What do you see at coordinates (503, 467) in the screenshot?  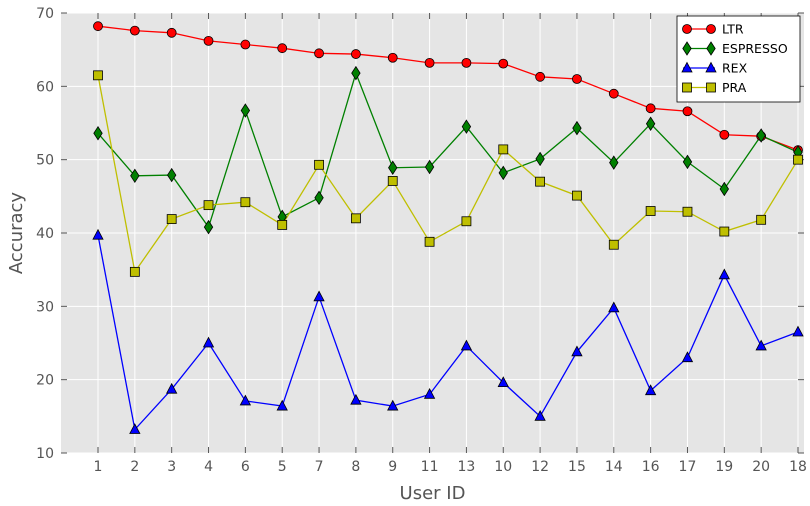 I see `x-tick-label: 10` at bounding box center [503, 467].